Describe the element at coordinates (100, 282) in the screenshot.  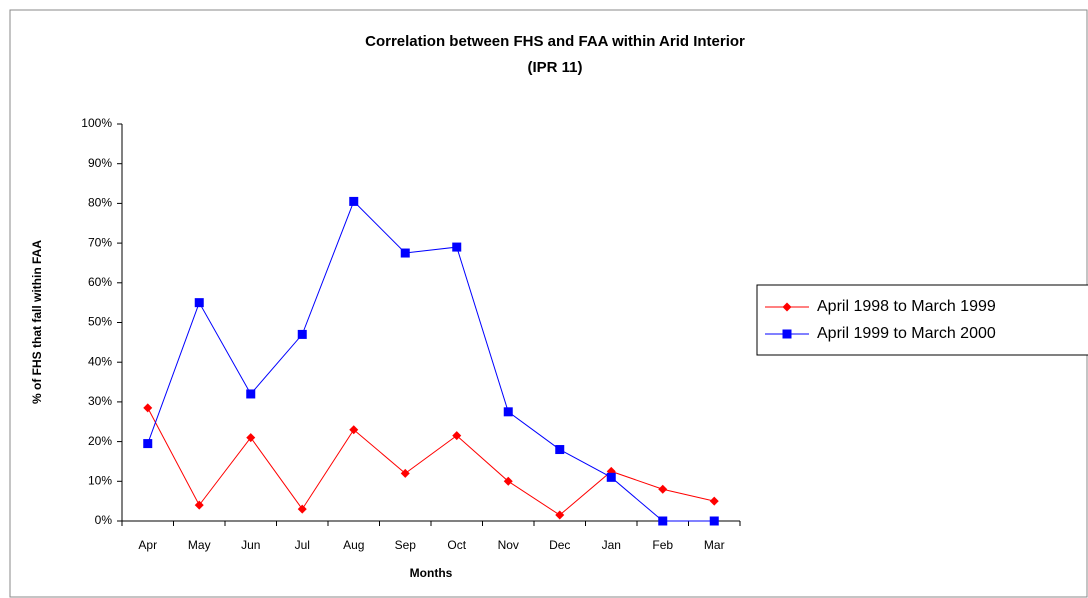
I see `y-tick-label: 60%` at that location.